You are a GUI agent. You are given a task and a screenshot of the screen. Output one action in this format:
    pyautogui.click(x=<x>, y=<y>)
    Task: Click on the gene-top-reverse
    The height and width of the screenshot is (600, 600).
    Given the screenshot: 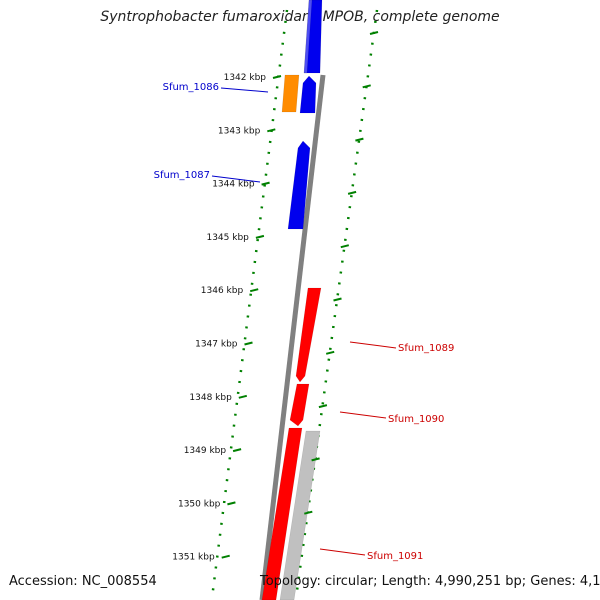 What is the action you would take?
    pyautogui.click(x=313, y=37)
    